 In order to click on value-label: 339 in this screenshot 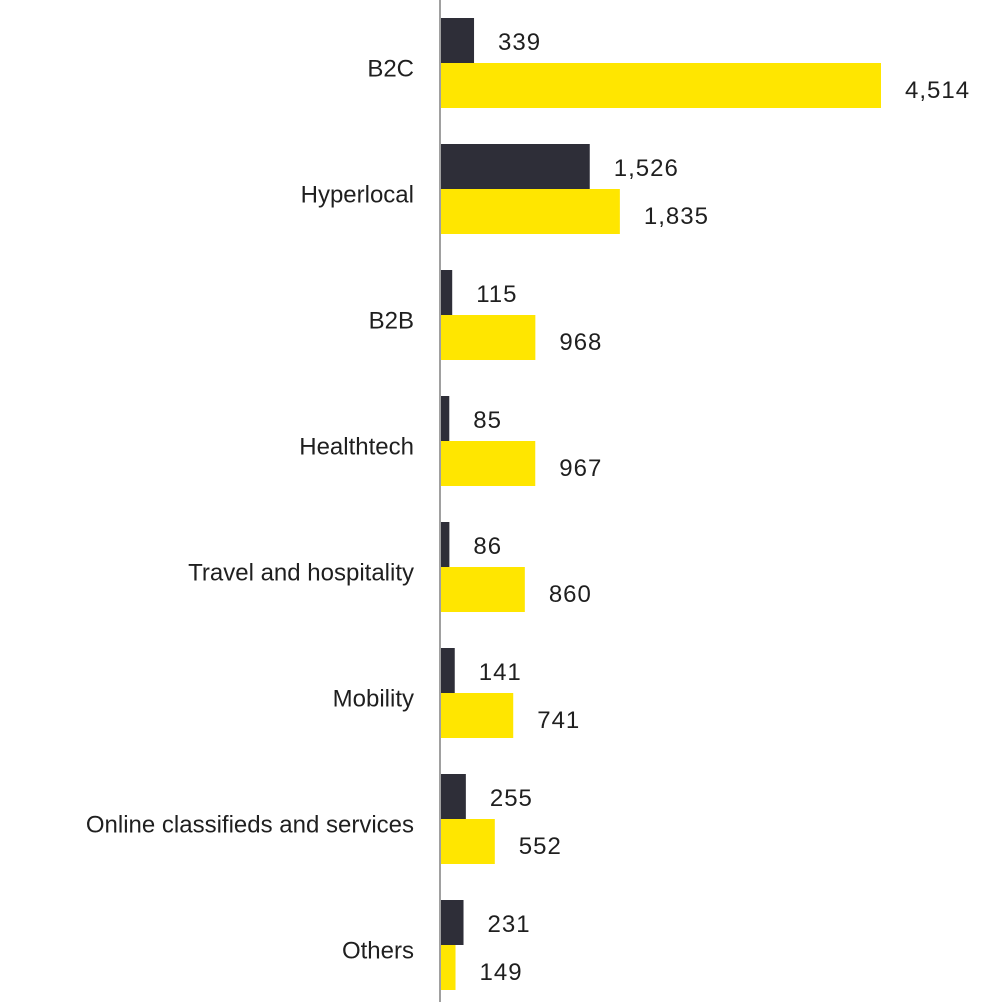, I will do `click(519, 42)`.